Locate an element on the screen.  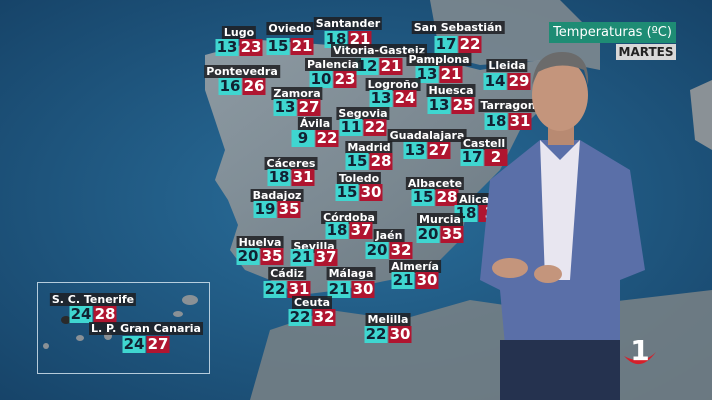
city-name: Ávila is located at coordinates (315, 123).